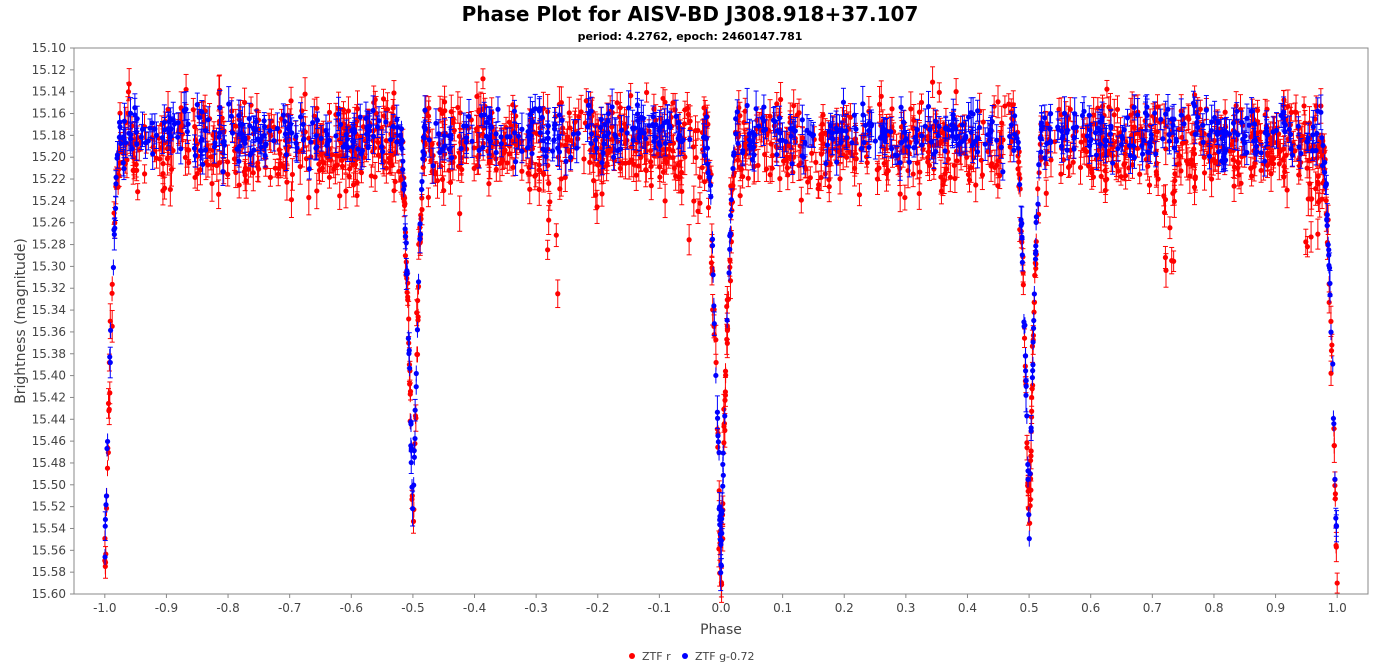  I want to click on y-tick-label: 15.14, so click(49, 92).